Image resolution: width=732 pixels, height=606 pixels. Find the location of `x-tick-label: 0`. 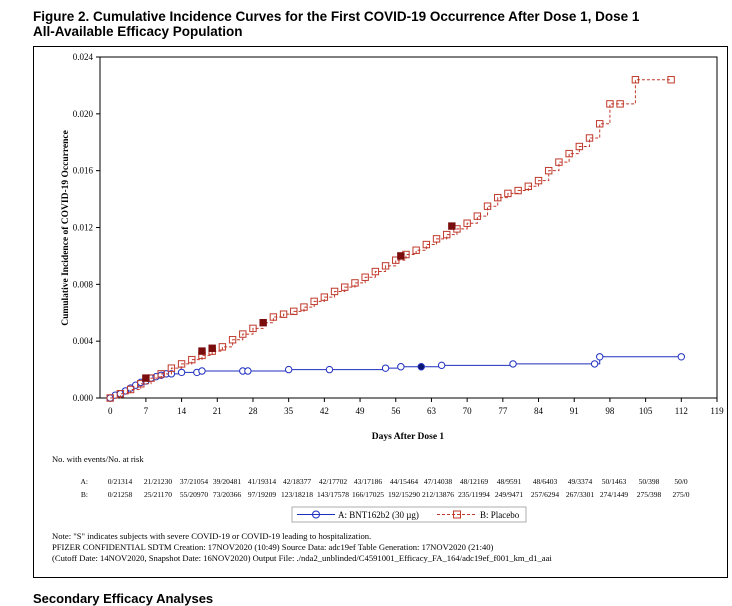

x-tick-label: 0 is located at coordinates (110, 411).